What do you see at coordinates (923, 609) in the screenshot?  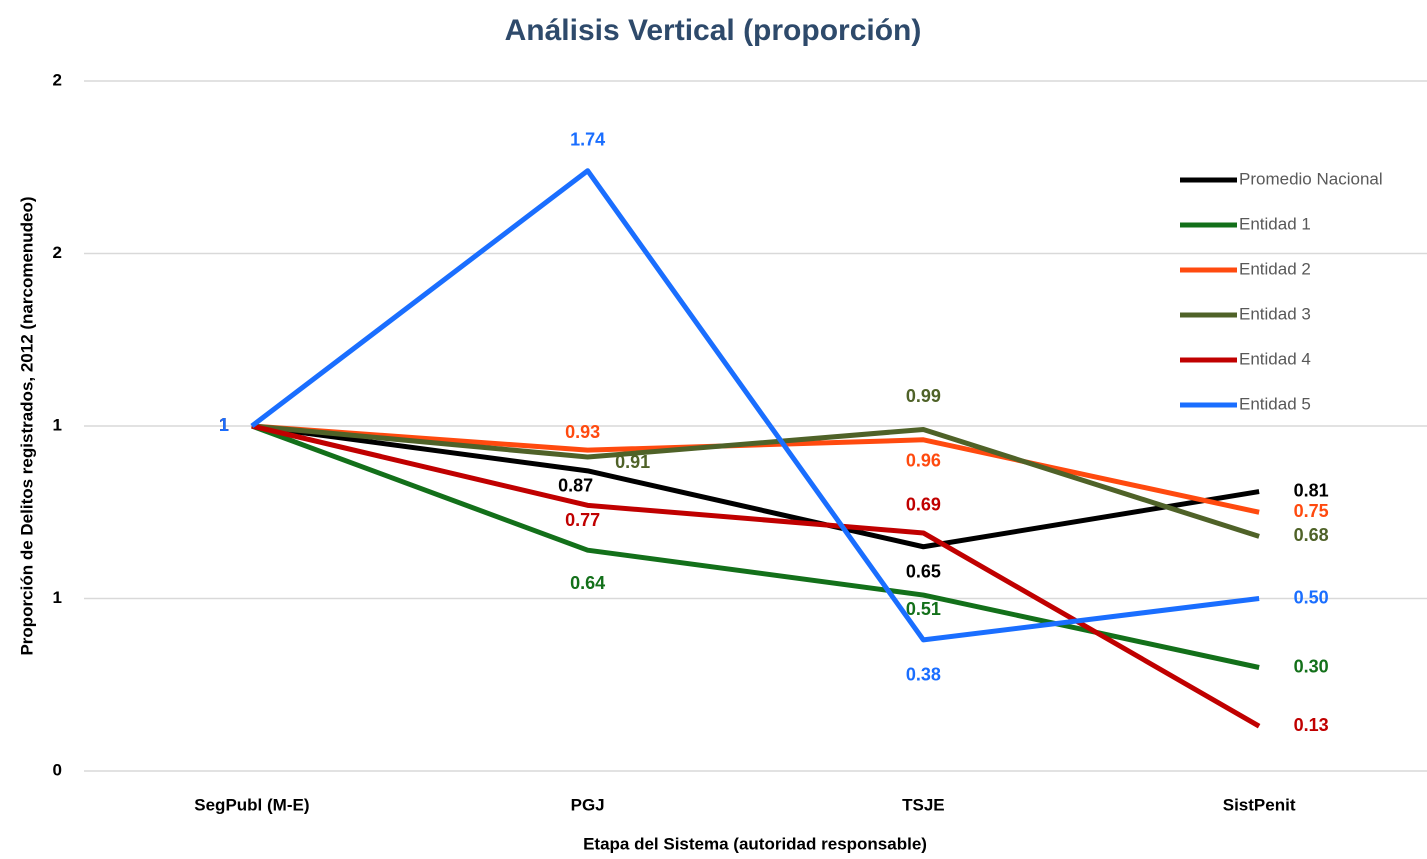 I see `data-label: 0.51` at bounding box center [923, 609].